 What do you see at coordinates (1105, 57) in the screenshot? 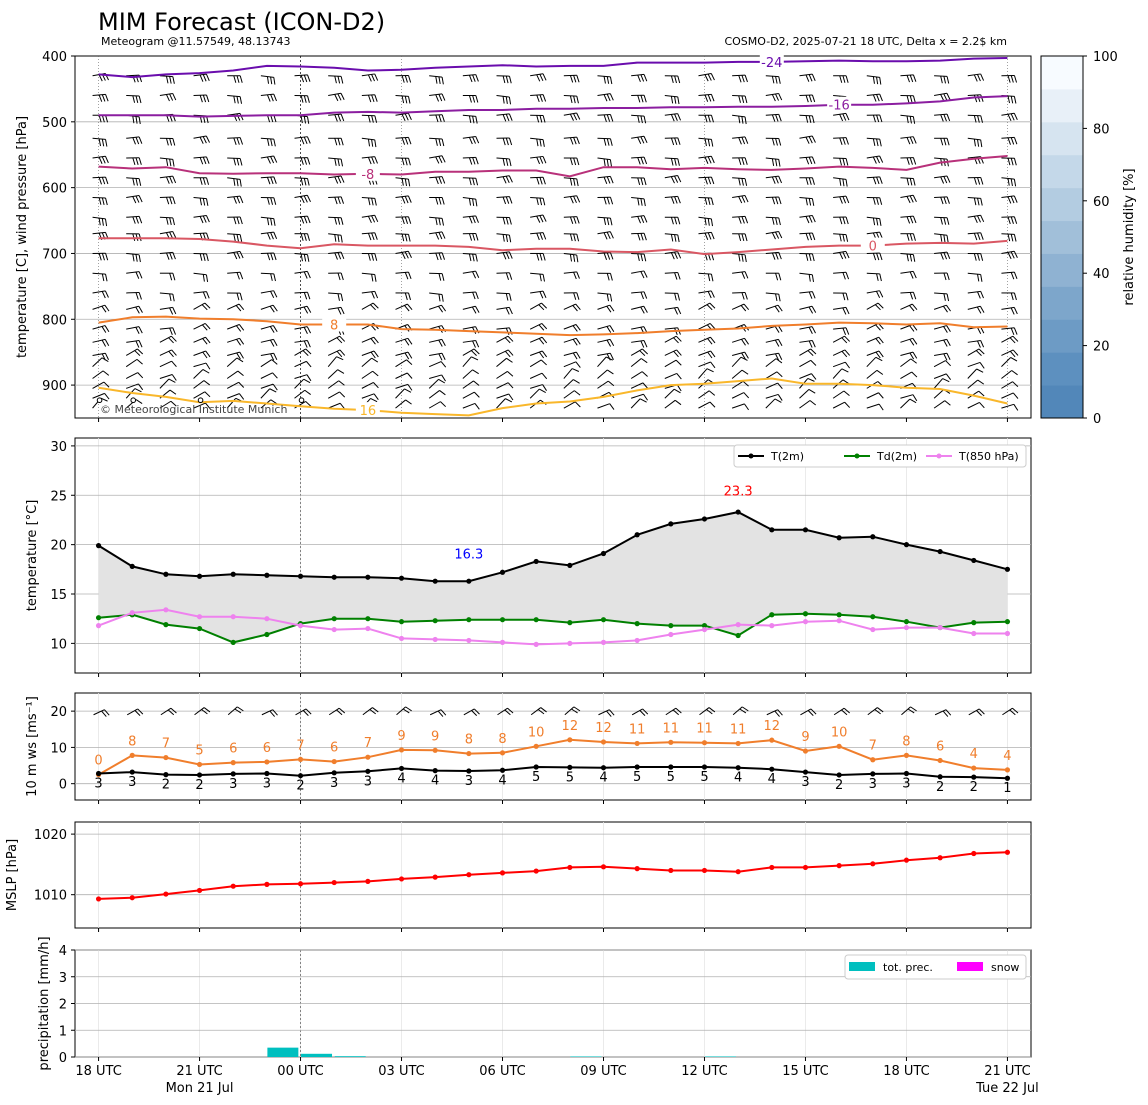
I see `colorbar-tick-label: 100` at bounding box center [1105, 57].